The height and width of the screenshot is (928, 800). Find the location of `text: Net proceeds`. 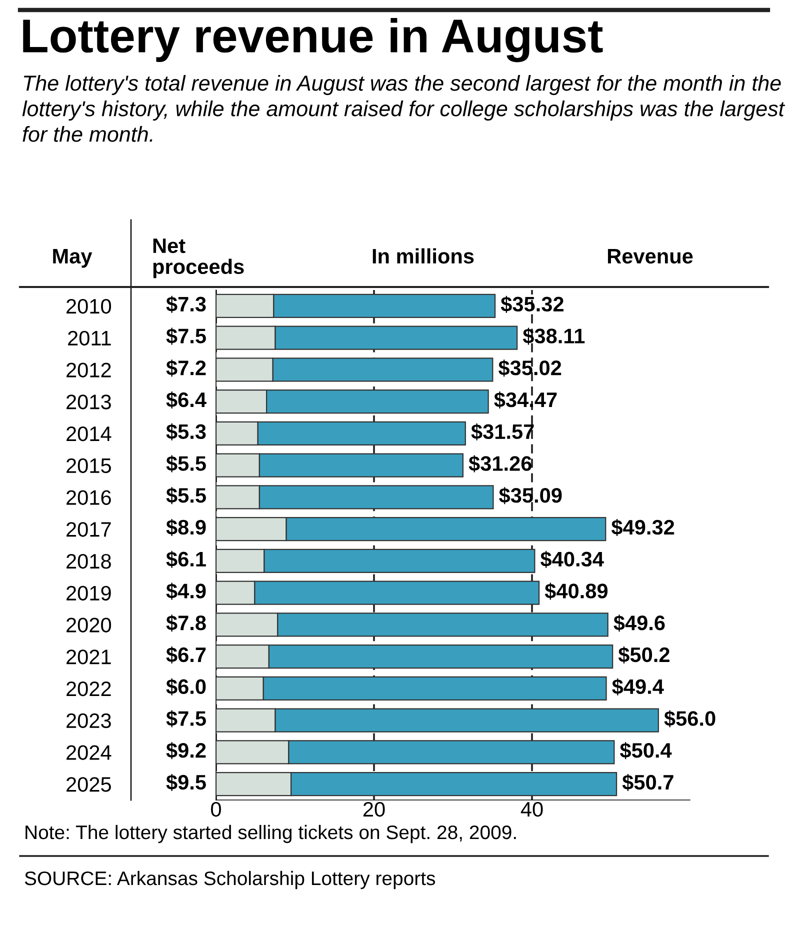

text: Net proceeds is located at coordinates (198, 258).